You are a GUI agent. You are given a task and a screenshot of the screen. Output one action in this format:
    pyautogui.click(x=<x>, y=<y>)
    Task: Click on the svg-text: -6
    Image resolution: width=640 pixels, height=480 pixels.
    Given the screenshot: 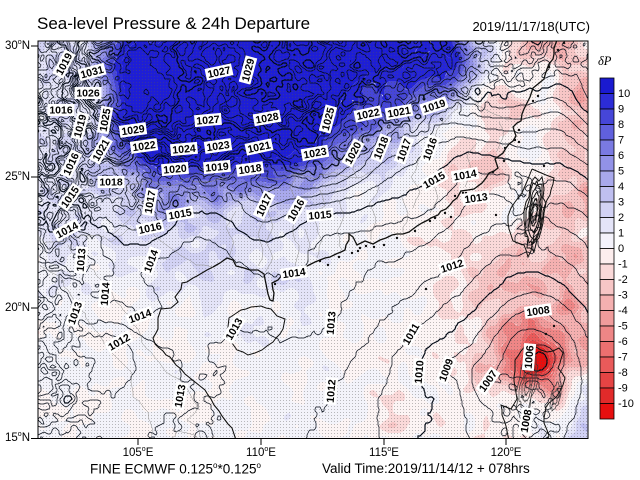 What is the action you would take?
    pyautogui.click(x=623, y=342)
    